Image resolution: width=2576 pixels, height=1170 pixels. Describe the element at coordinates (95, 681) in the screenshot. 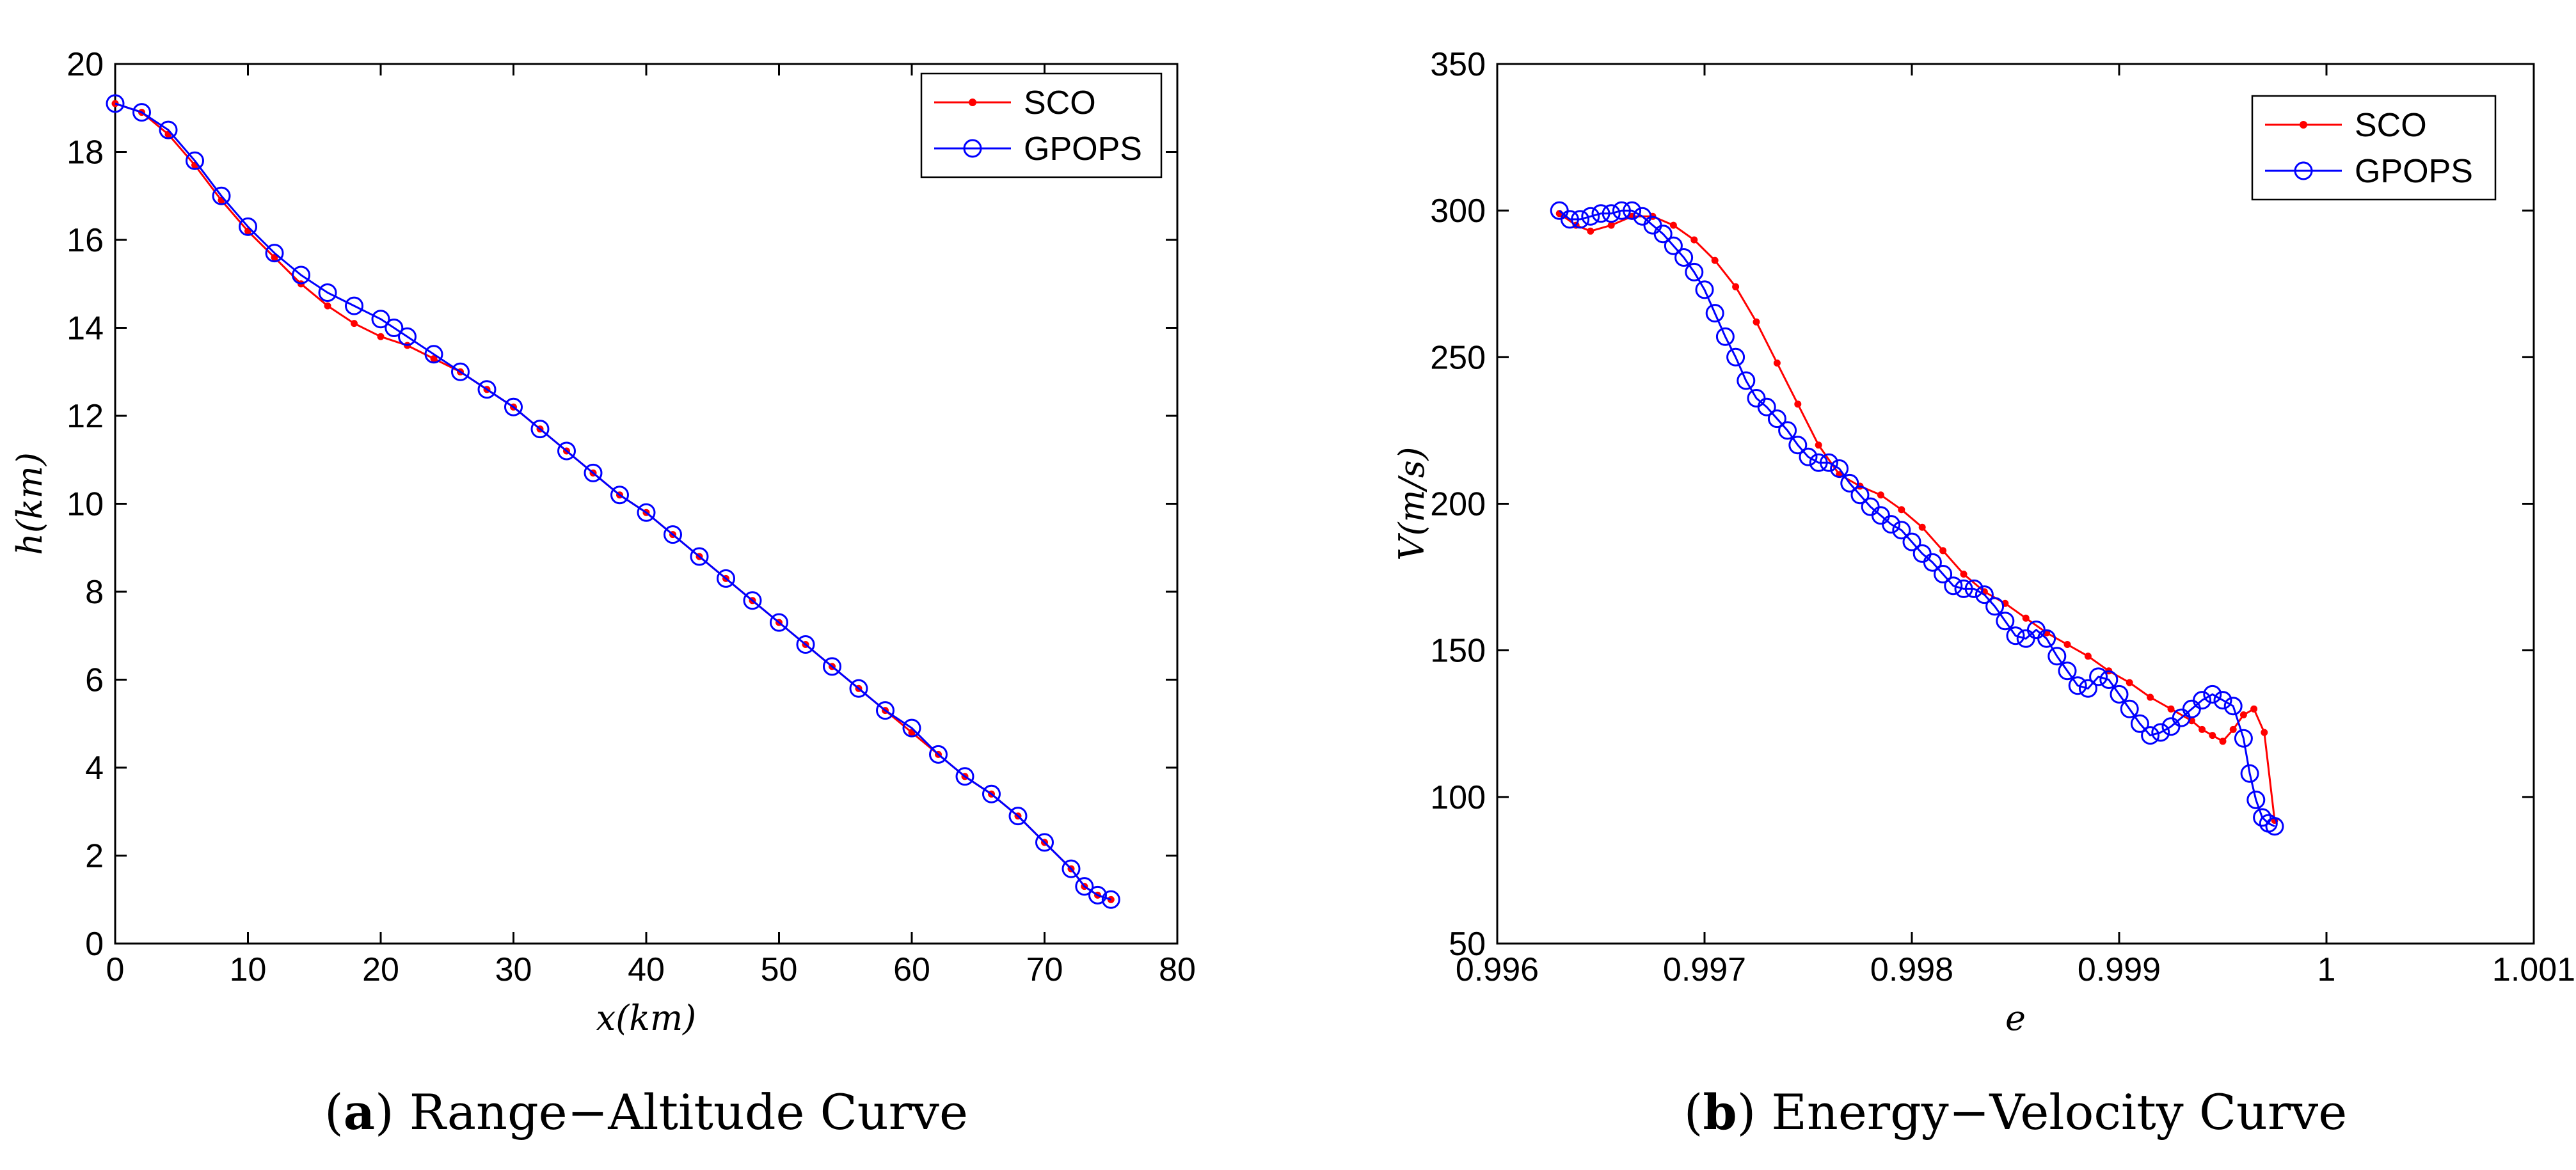

I see `y-tick-label: 6` at that location.